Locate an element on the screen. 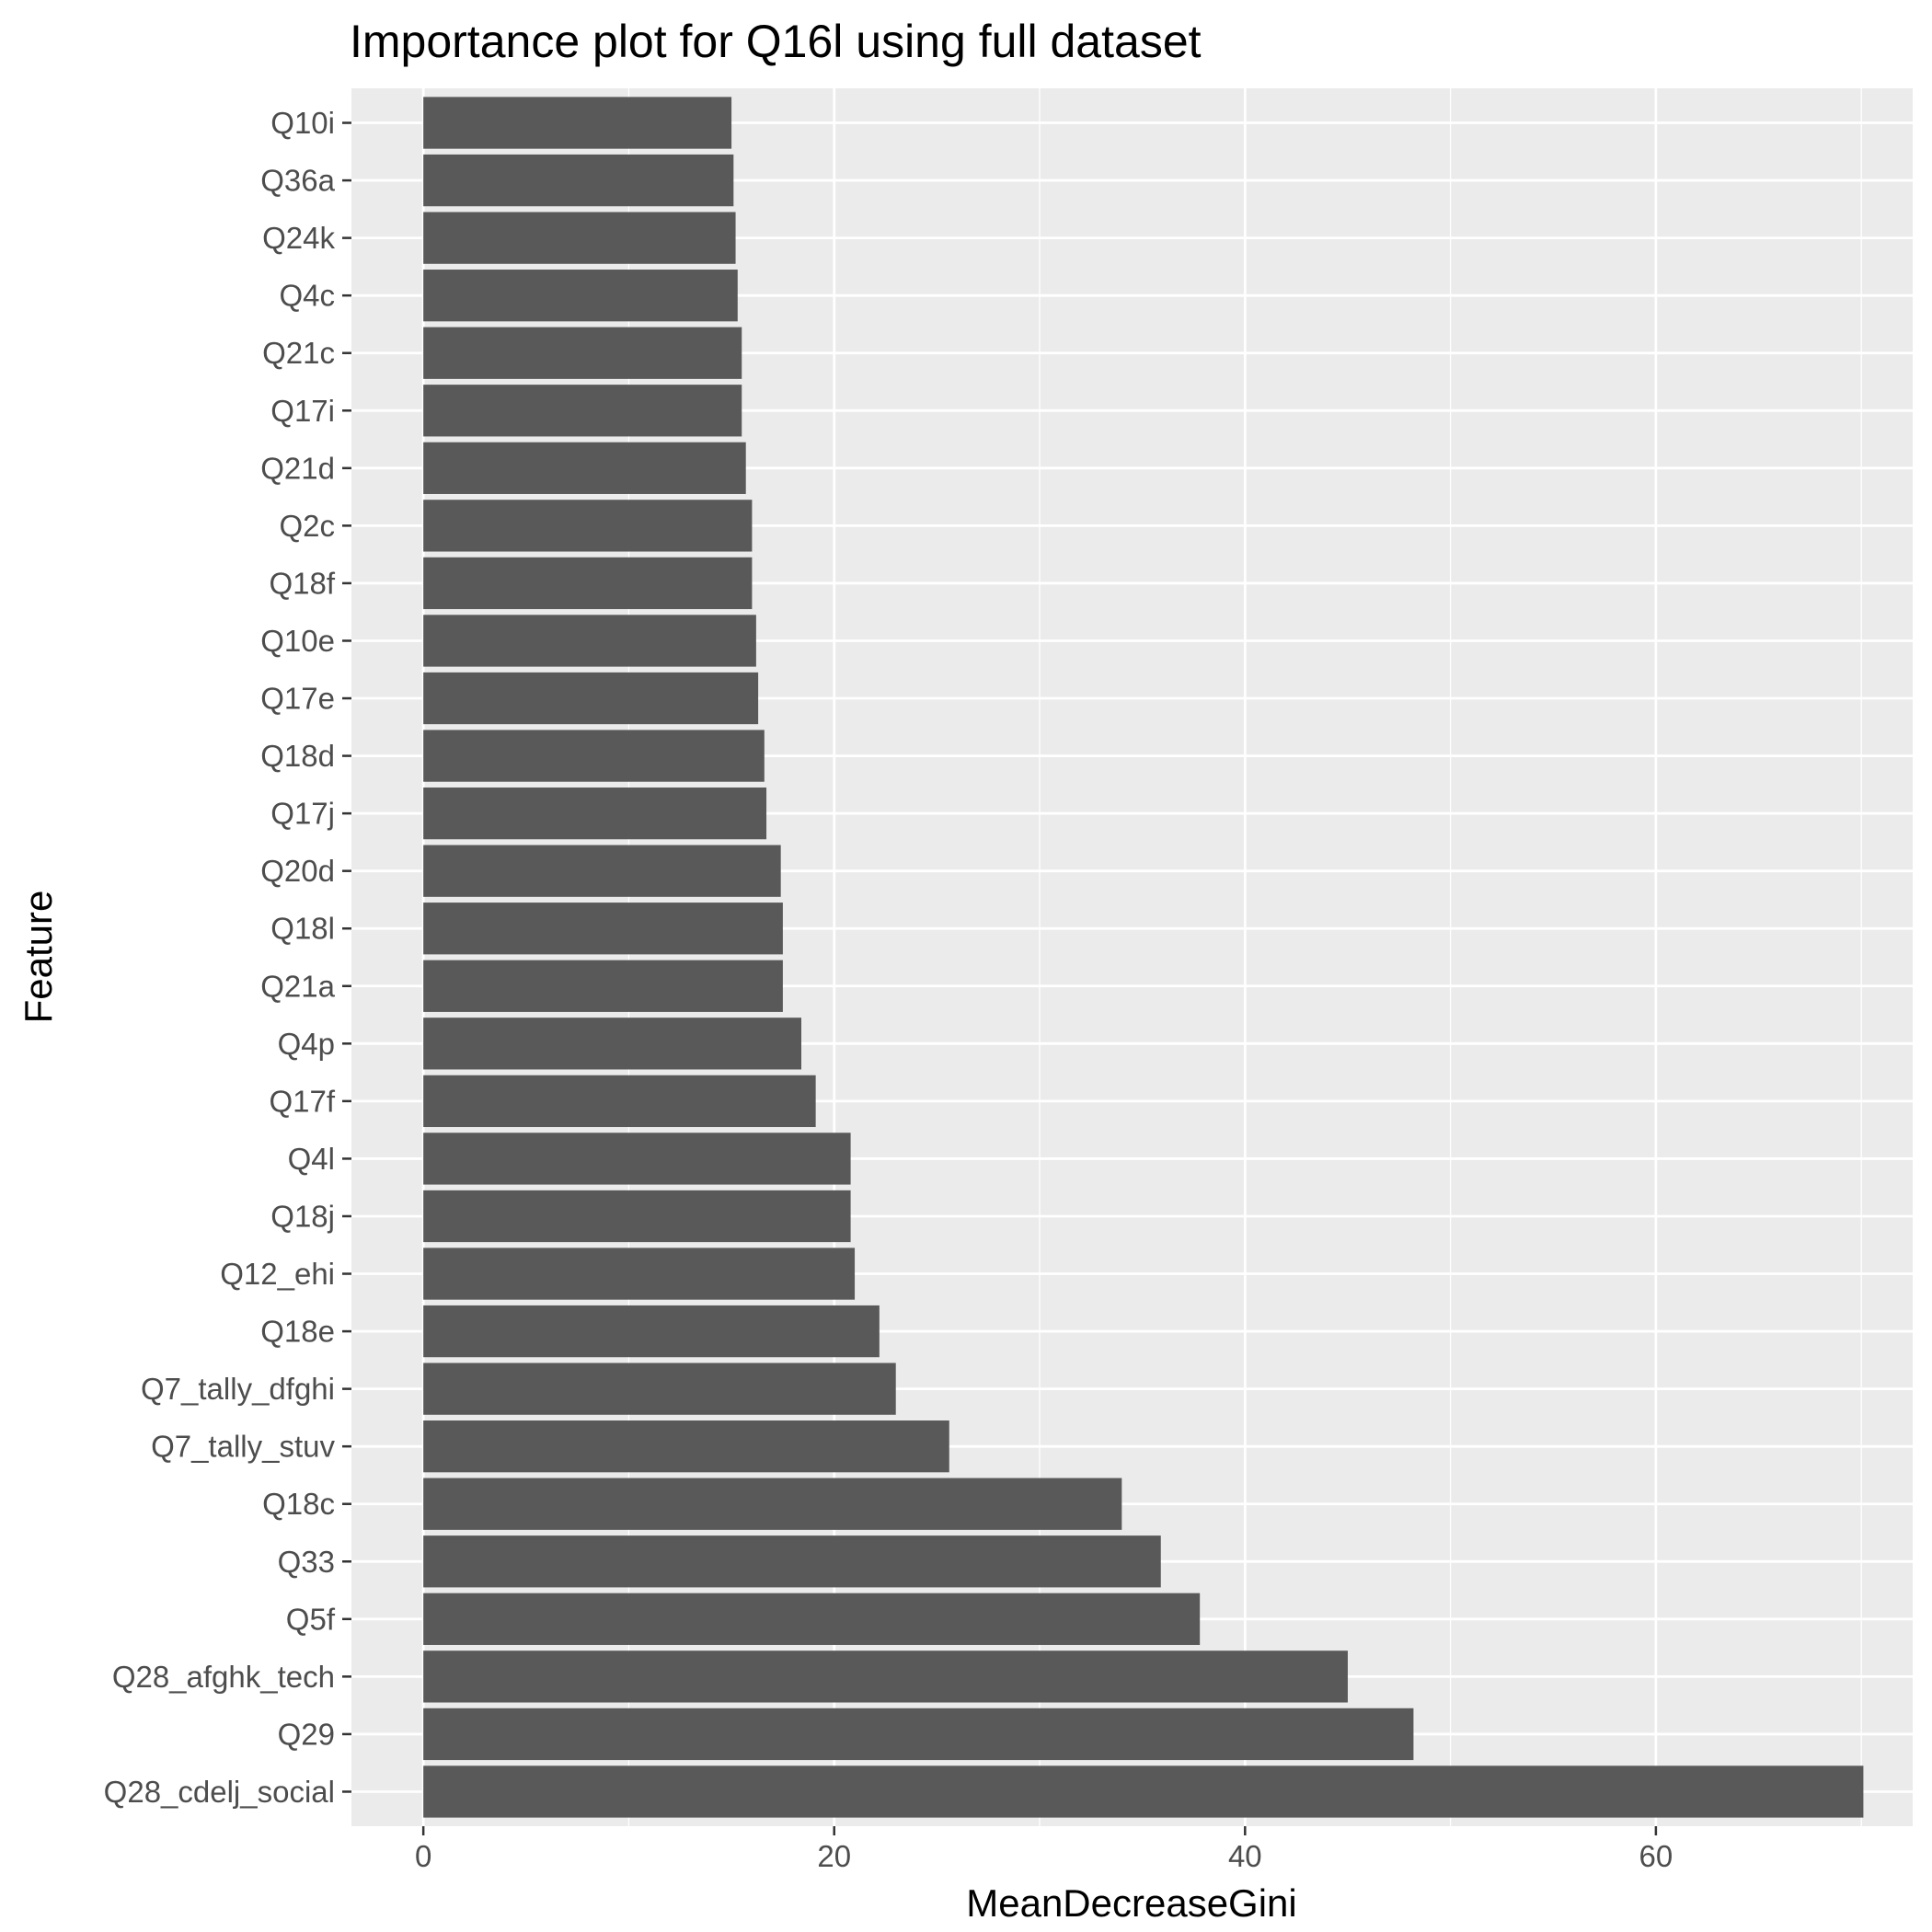 The width and height of the screenshot is (1932, 1932). y-tick-label: Q10i is located at coordinates (302, 123).